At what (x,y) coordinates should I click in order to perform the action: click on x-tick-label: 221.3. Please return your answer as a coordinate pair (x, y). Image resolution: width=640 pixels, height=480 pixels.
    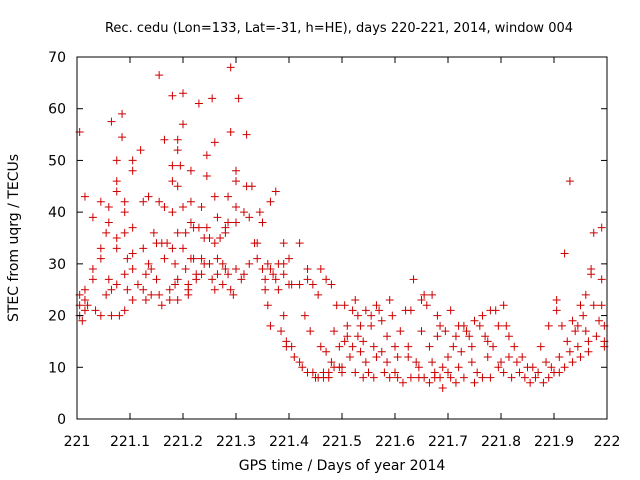
    Looking at the image, I should click on (236, 442).